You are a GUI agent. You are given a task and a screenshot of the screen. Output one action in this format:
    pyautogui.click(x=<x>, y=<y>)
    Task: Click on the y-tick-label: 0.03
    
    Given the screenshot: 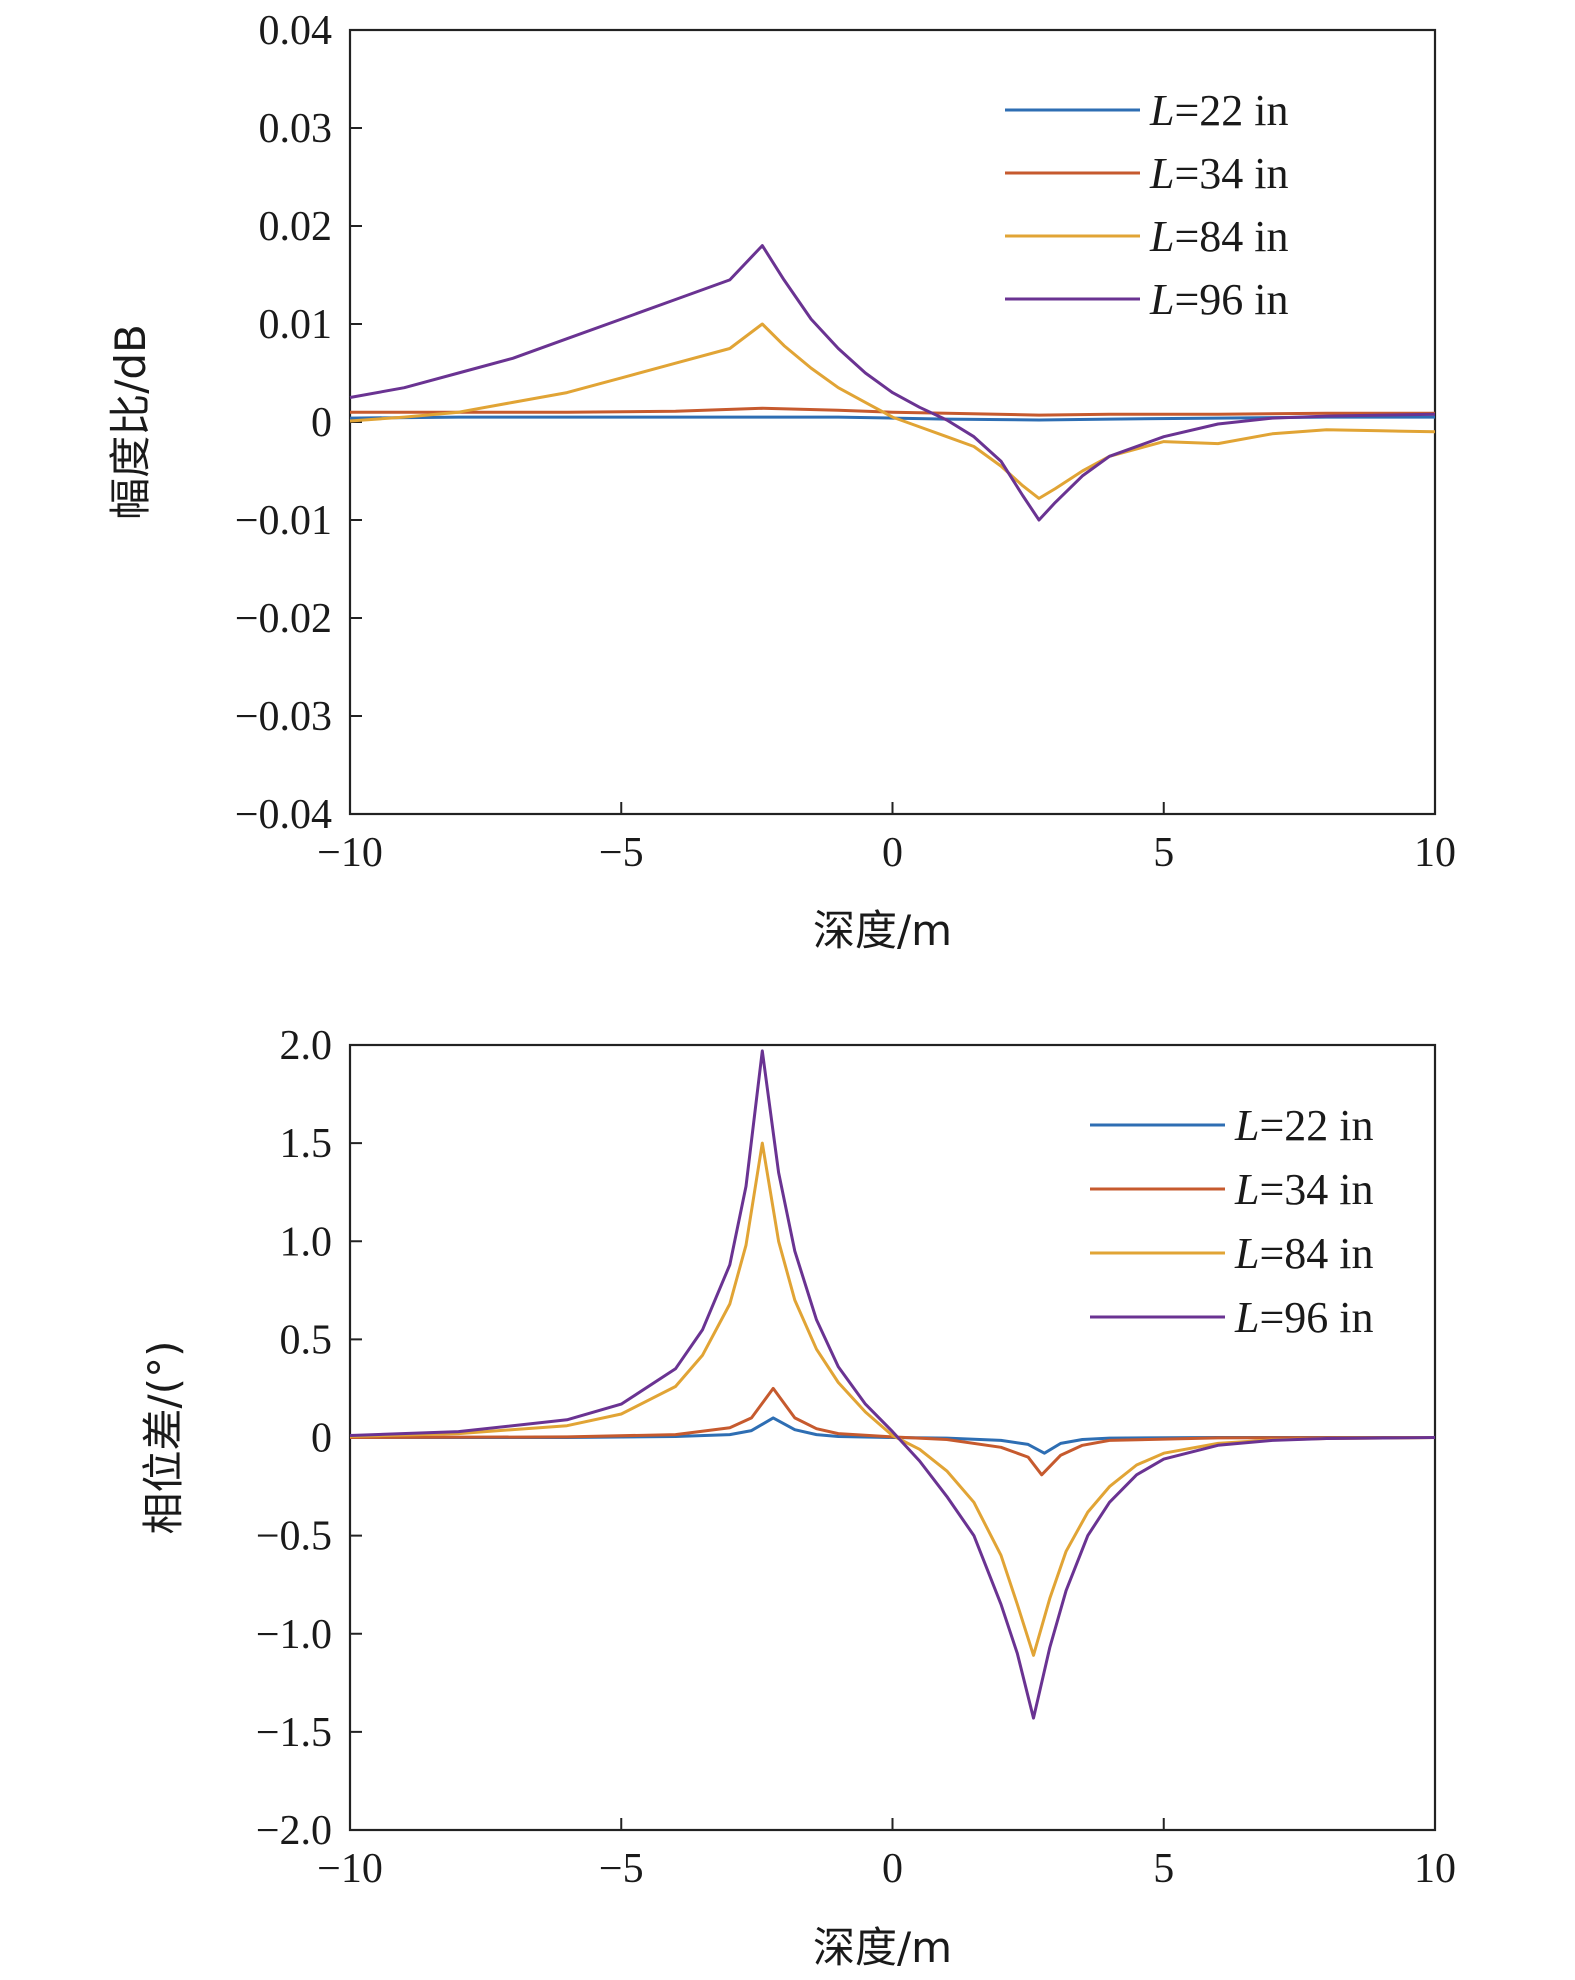 What is the action you would take?
    pyautogui.click(x=296, y=129)
    